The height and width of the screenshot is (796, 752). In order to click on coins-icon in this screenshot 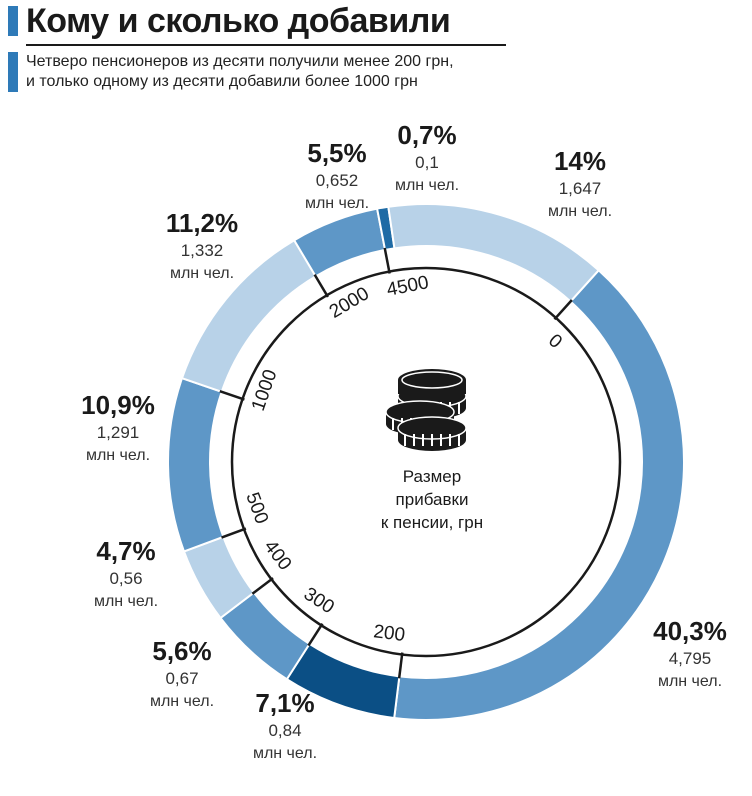, I will do `click(426, 410)`.